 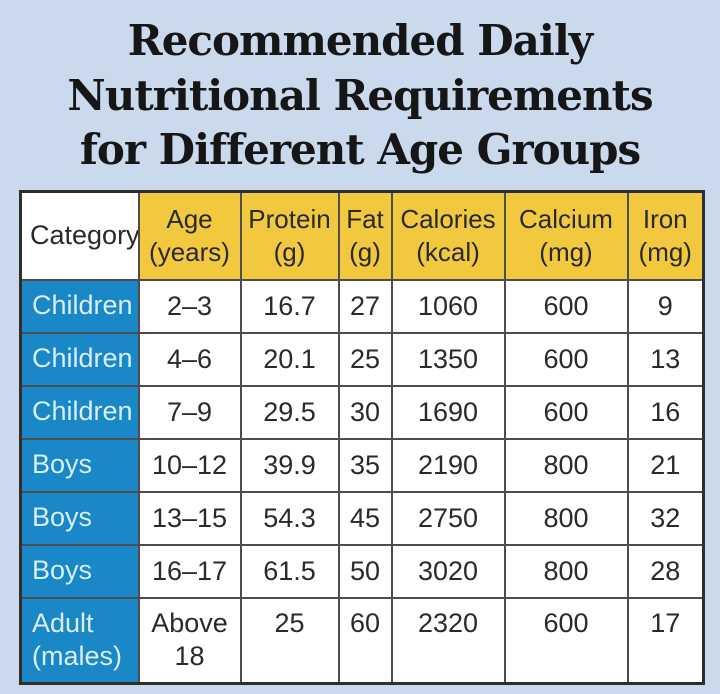 I want to click on cell-protein: 61.5, so click(x=289, y=571).